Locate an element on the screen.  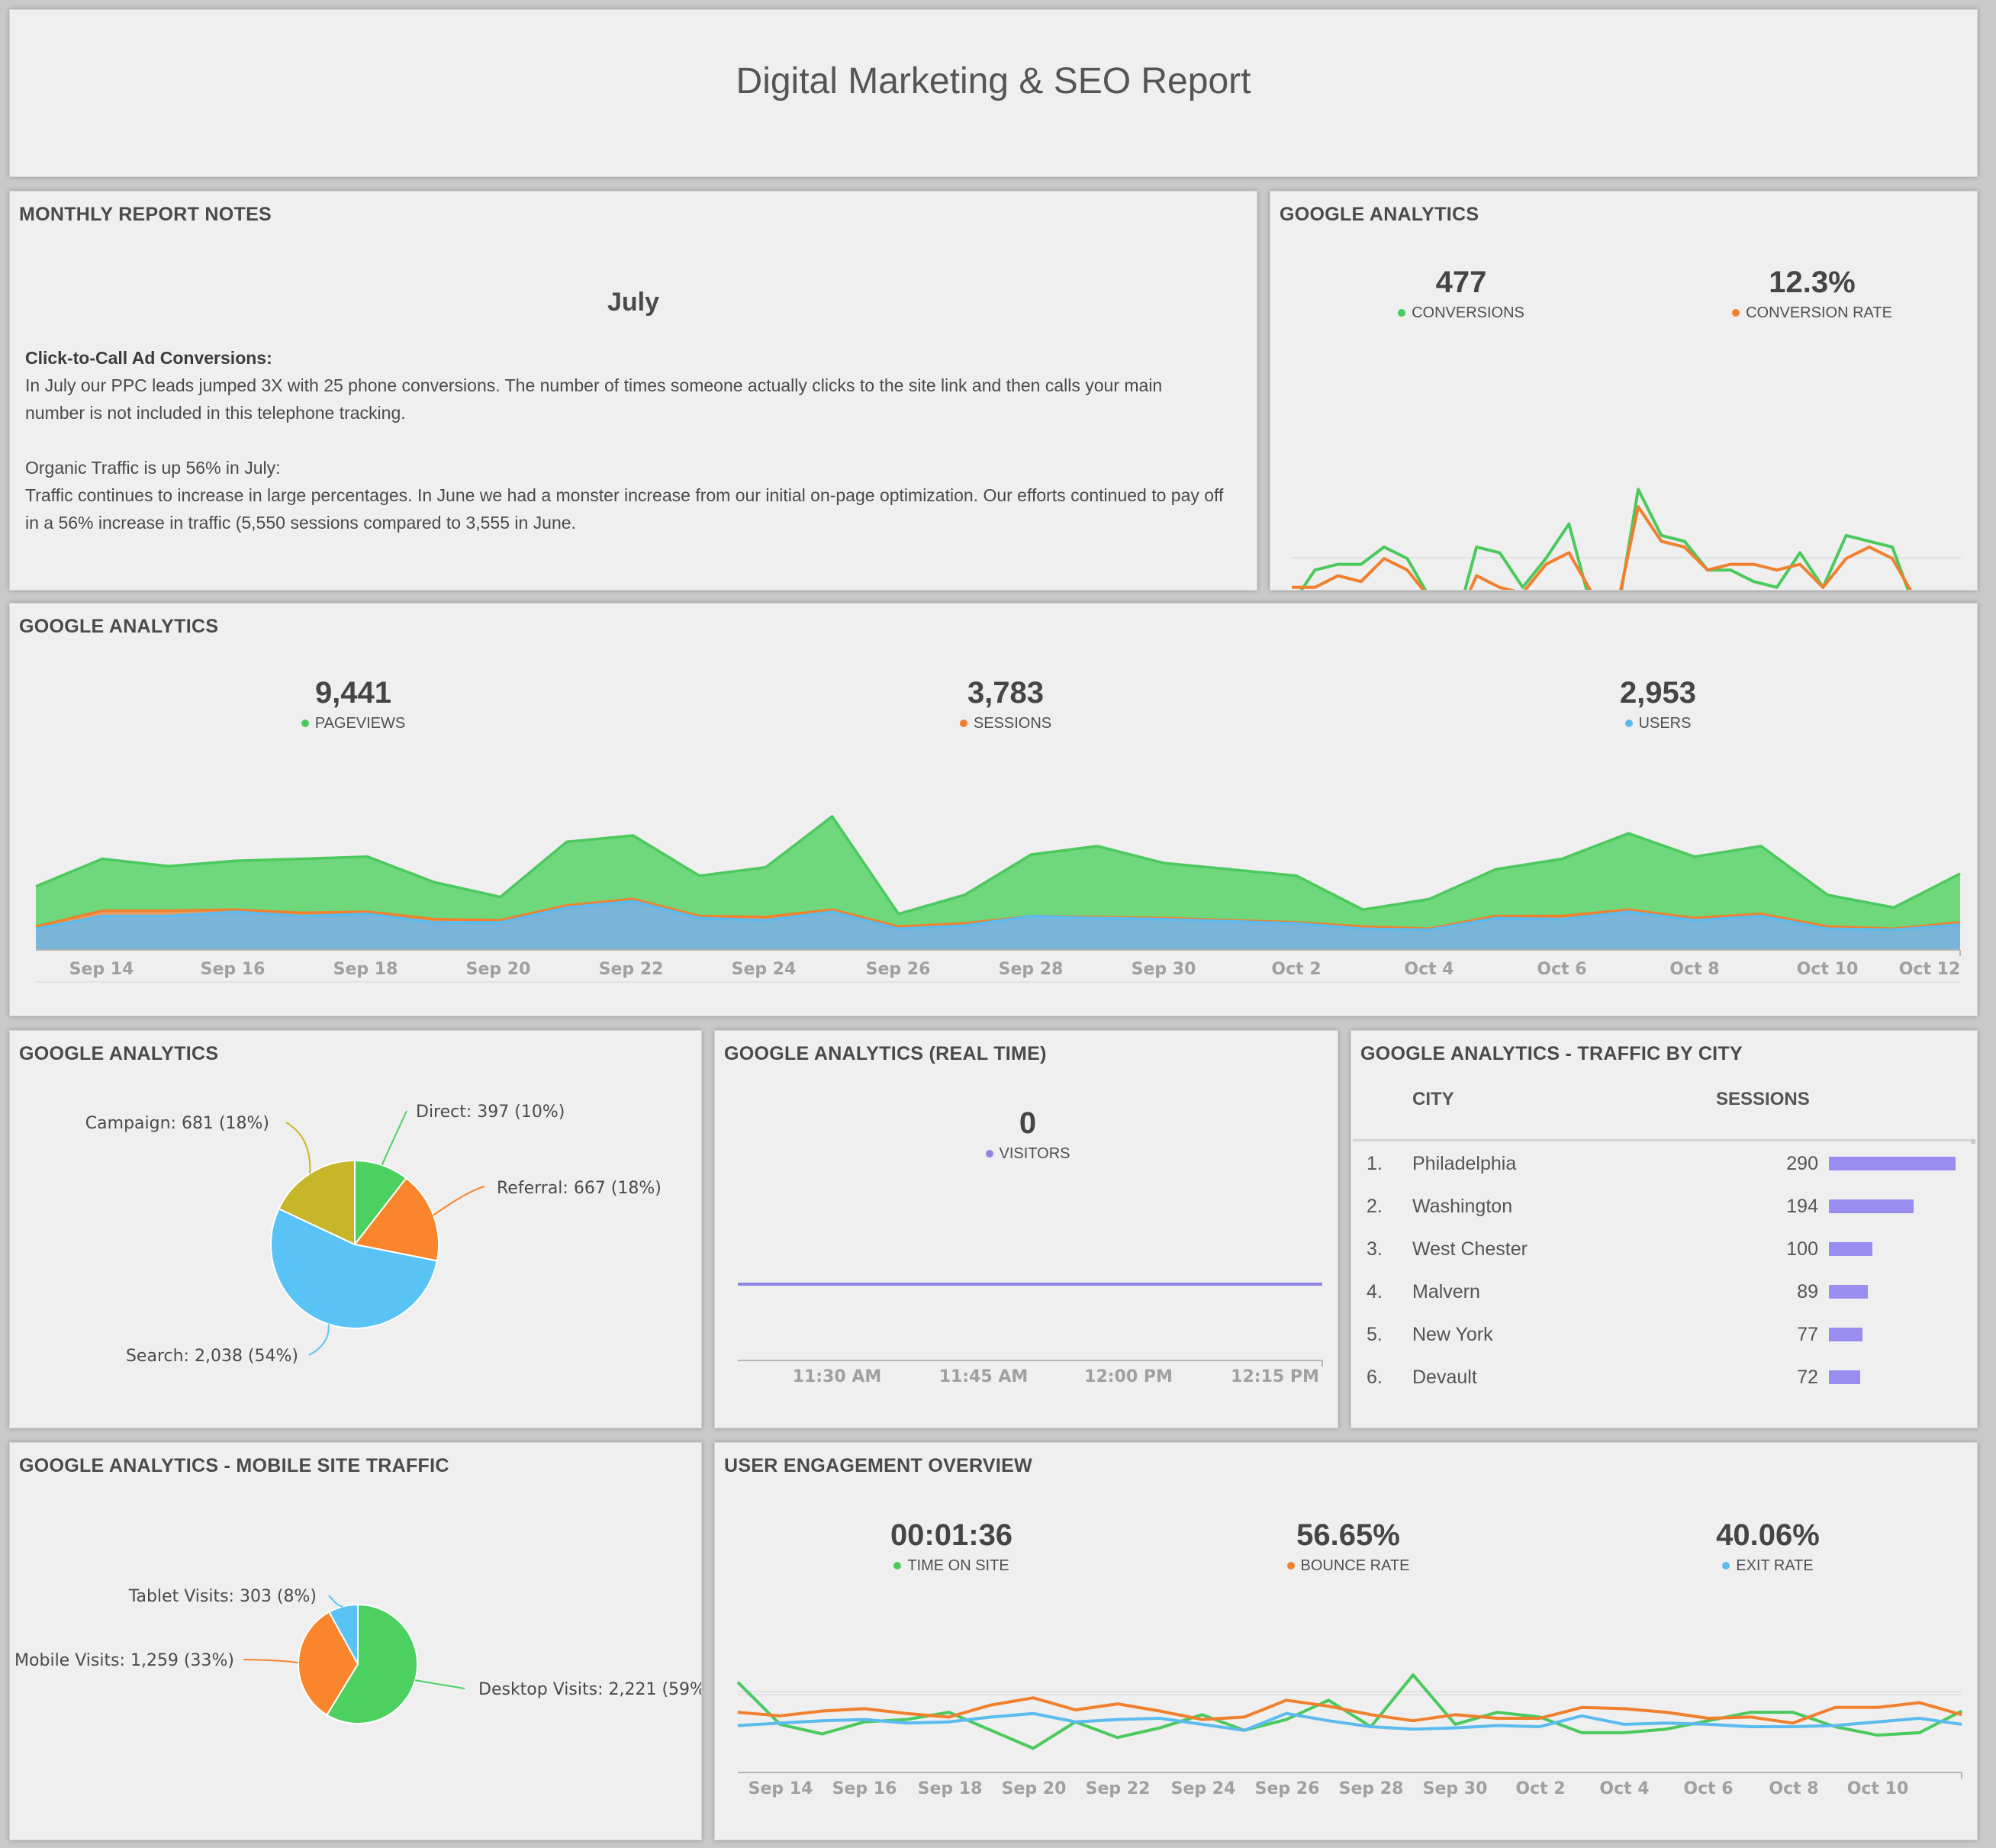
panel-title: GOOGLE ANALYTICS is located at coordinates (119, 626).